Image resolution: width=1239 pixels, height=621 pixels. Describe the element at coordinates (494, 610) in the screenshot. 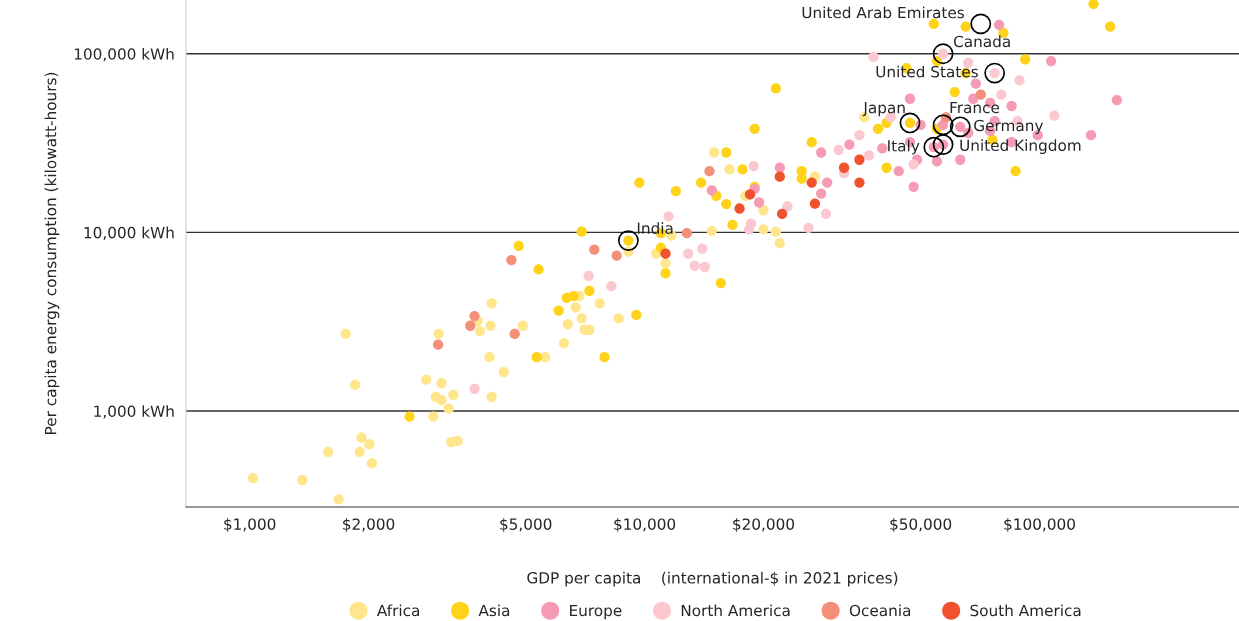

I see `legend-label: Asia` at that location.